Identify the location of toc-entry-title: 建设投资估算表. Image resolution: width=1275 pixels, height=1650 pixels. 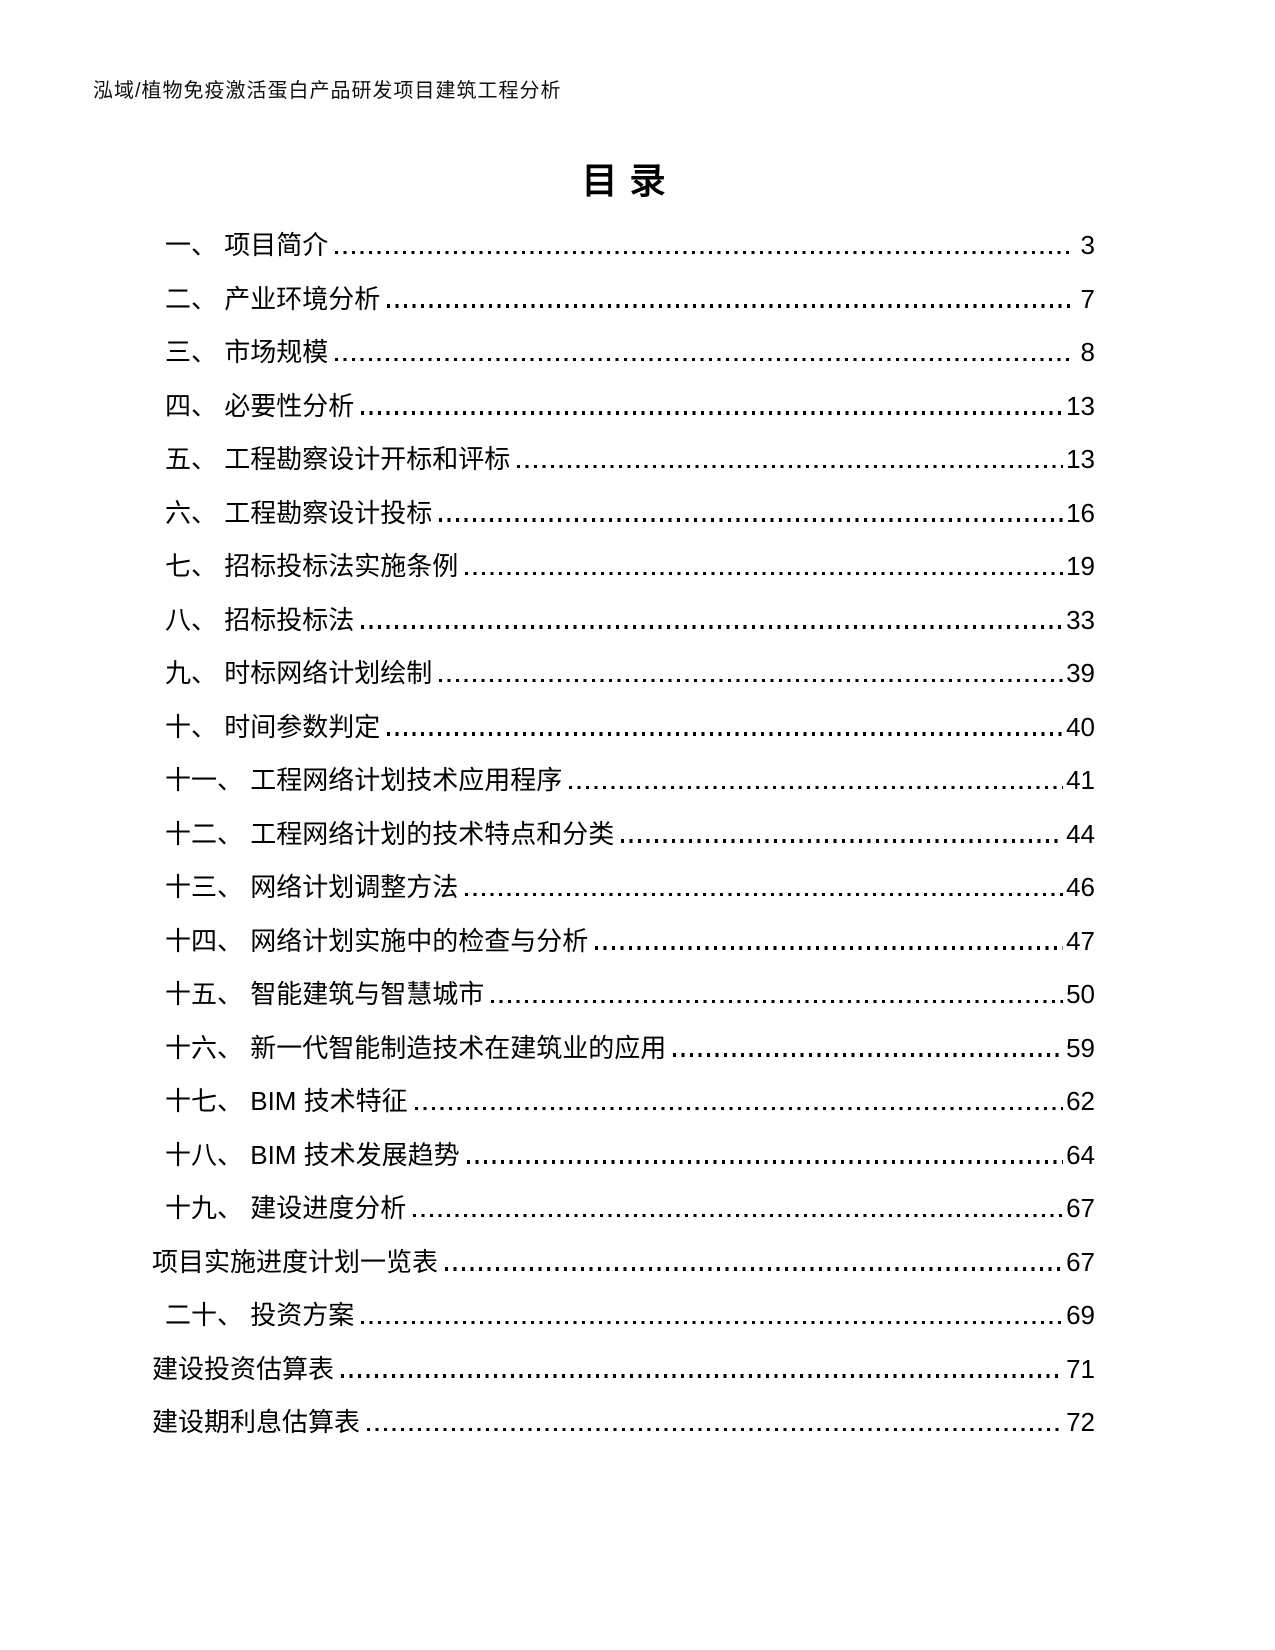
(243, 1368).